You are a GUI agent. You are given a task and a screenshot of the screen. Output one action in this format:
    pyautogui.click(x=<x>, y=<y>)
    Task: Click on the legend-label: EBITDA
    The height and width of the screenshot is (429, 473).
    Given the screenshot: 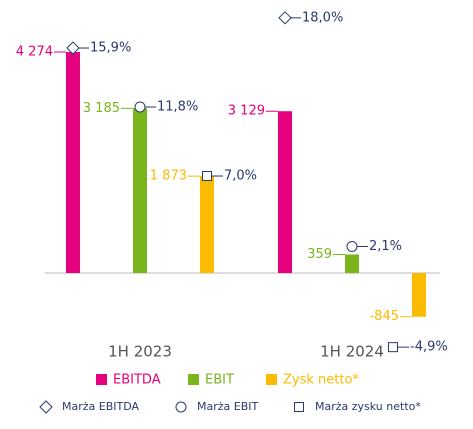 What is the action you would take?
    pyautogui.click(x=137, y=380)
    